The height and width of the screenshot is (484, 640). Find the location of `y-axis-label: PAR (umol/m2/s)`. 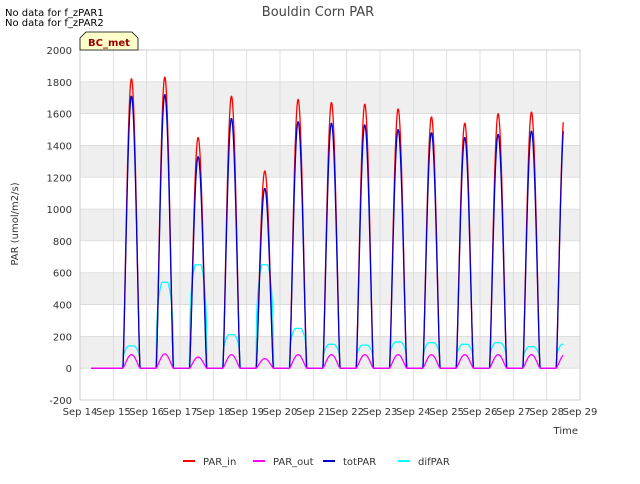

y-axis-label: PAR (umol/m2/s) is located at coordinates (15, 223).